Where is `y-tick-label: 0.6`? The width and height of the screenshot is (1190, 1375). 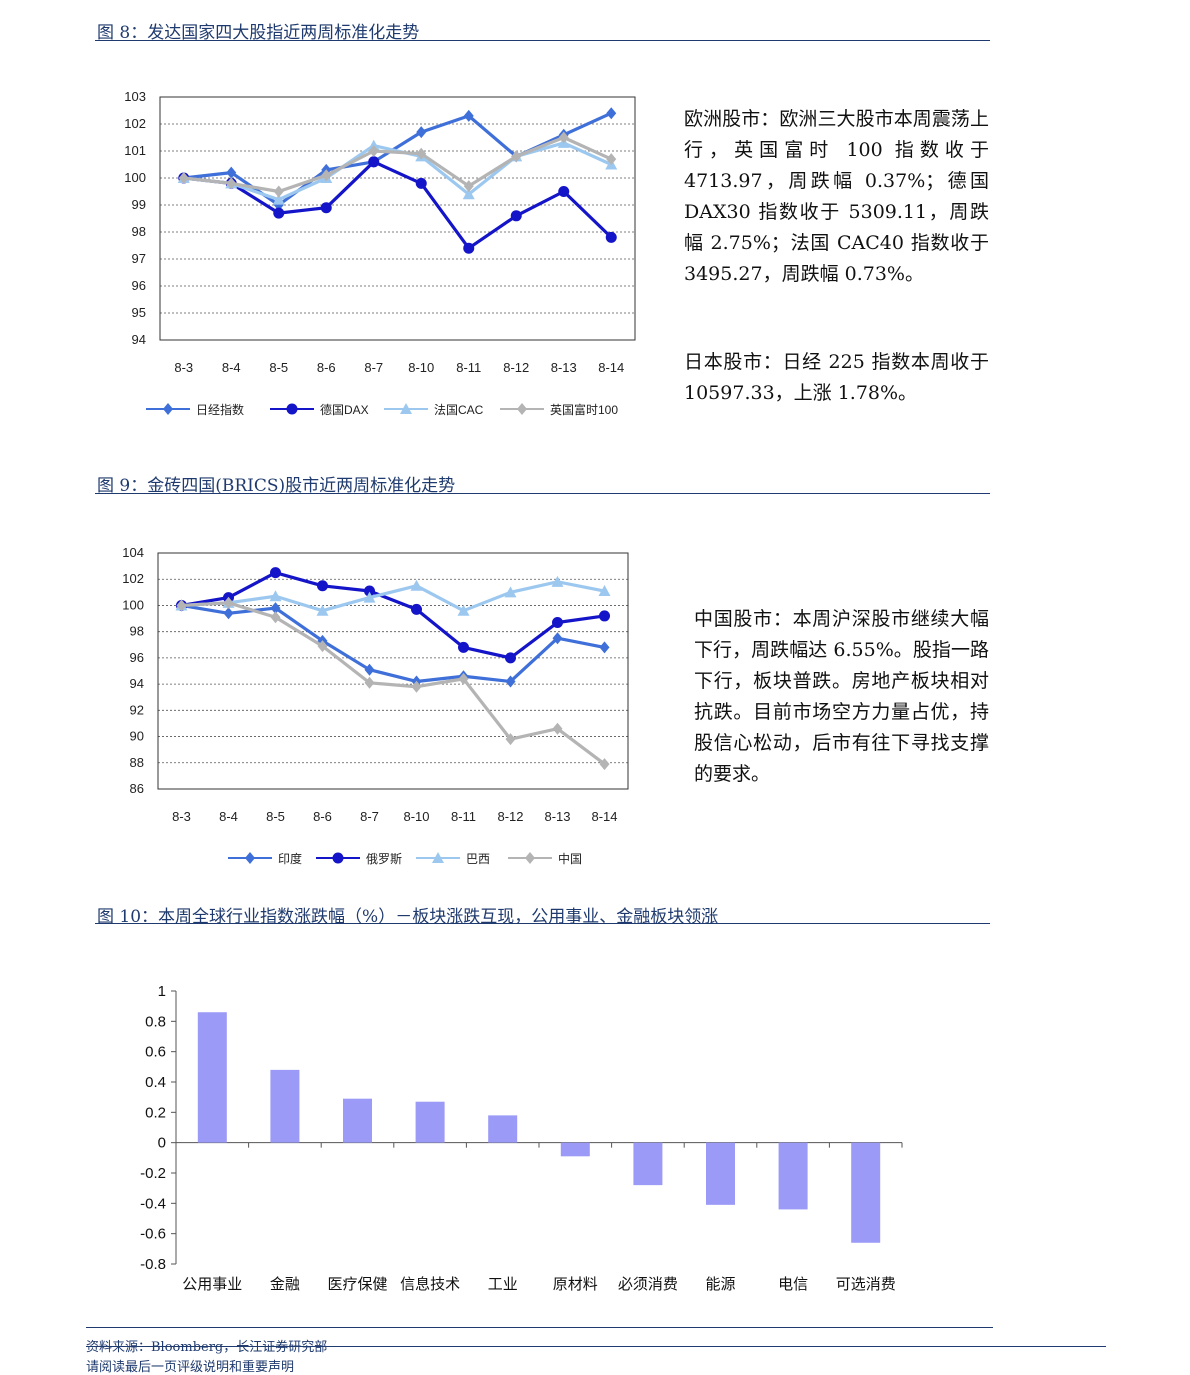
y-tick-label: 0.6 is located at coordinates (155, 1052).